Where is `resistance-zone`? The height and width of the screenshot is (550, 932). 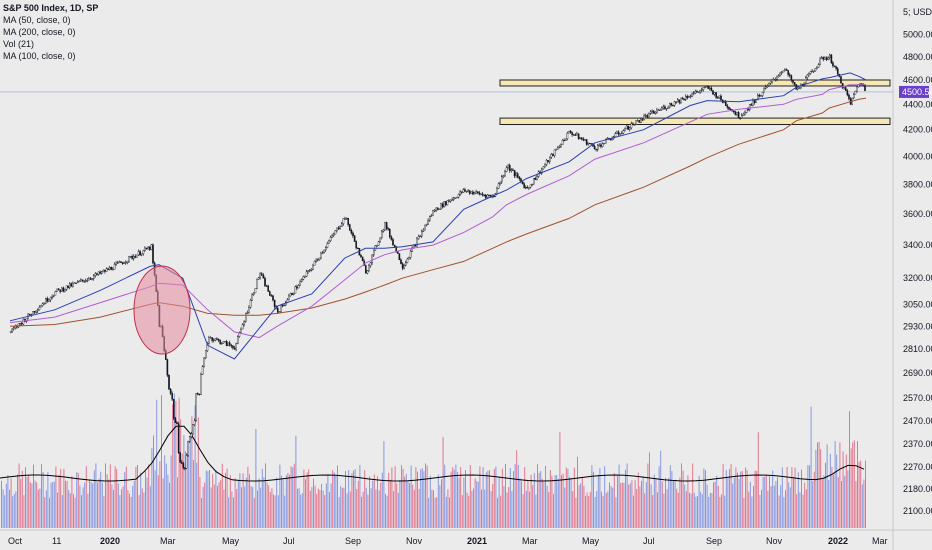
resistance-zone is located at coordinates (695, 83).